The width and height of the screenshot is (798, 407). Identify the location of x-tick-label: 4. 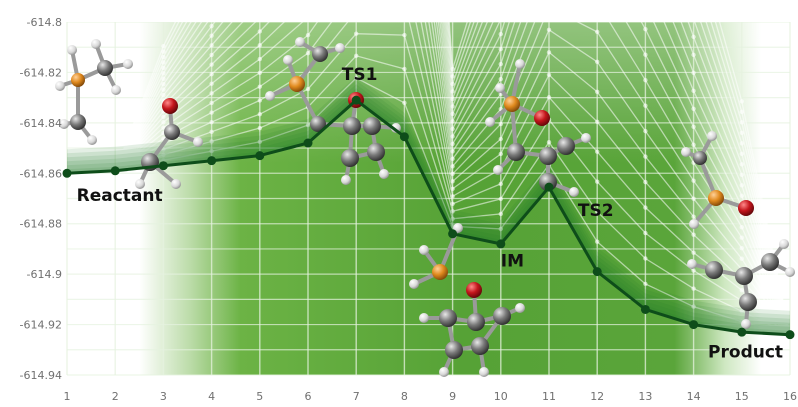
(211, 396).